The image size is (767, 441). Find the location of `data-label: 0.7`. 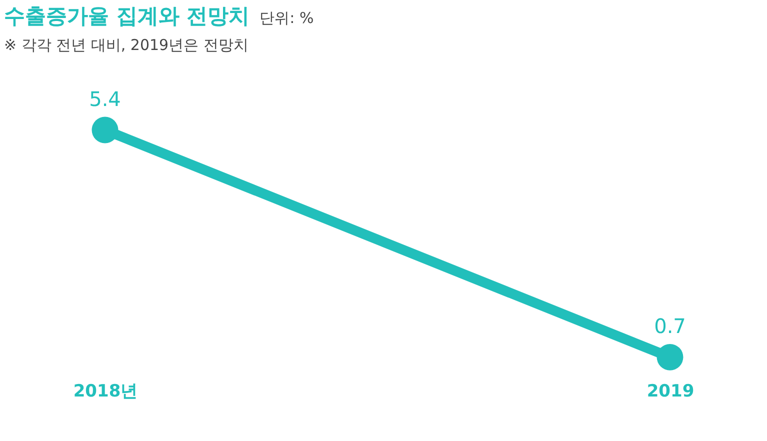

data-label: 0.7 is located at coordinates (670, 326).